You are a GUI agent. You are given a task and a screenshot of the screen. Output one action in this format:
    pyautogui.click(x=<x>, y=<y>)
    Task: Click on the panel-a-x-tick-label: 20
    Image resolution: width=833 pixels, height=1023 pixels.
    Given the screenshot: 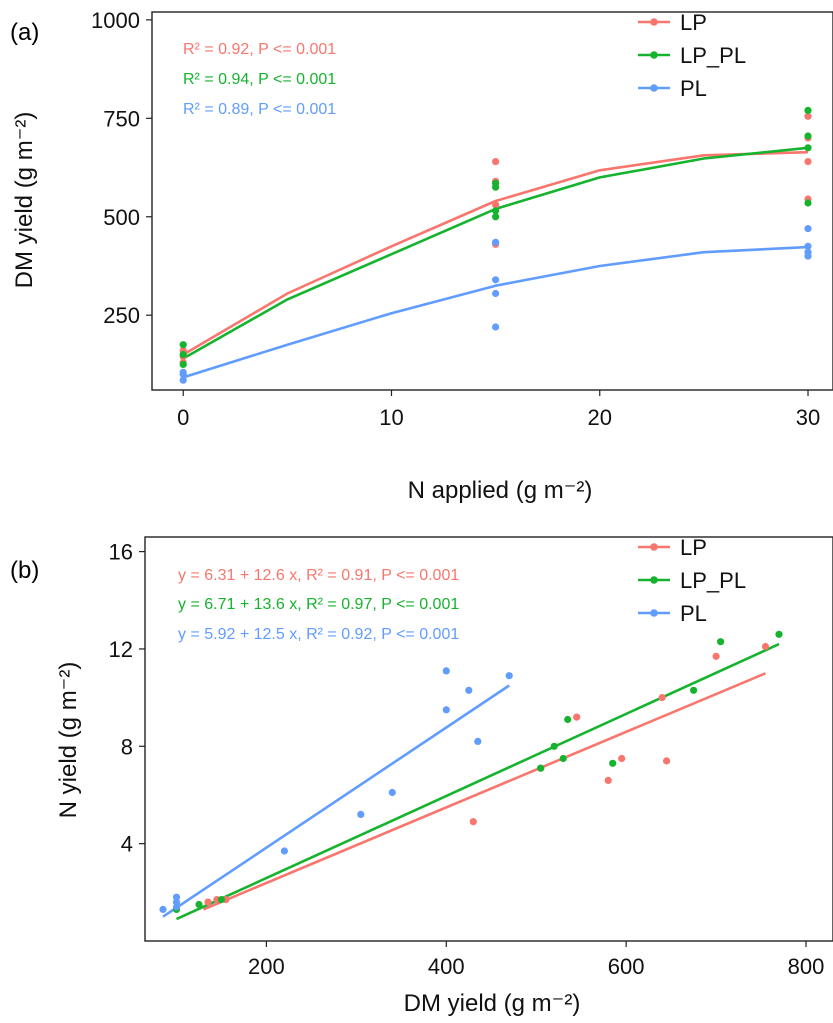 What is the action you would take?
    pyautogui.click(x=600, y=417)
    